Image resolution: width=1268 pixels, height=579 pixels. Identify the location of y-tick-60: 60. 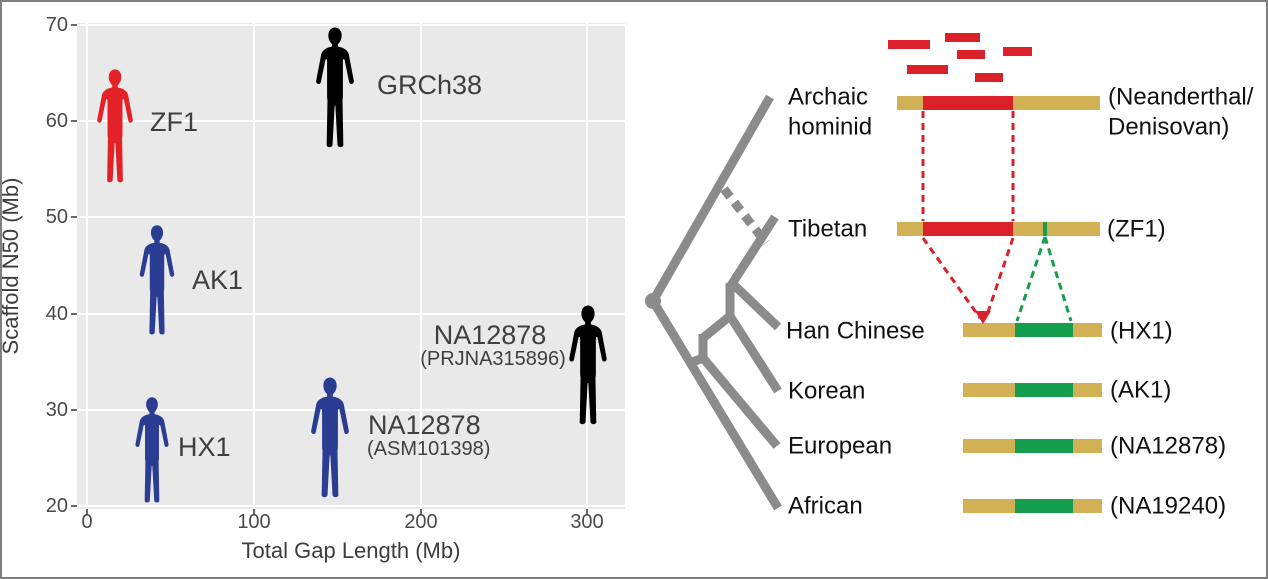
(57, 121).